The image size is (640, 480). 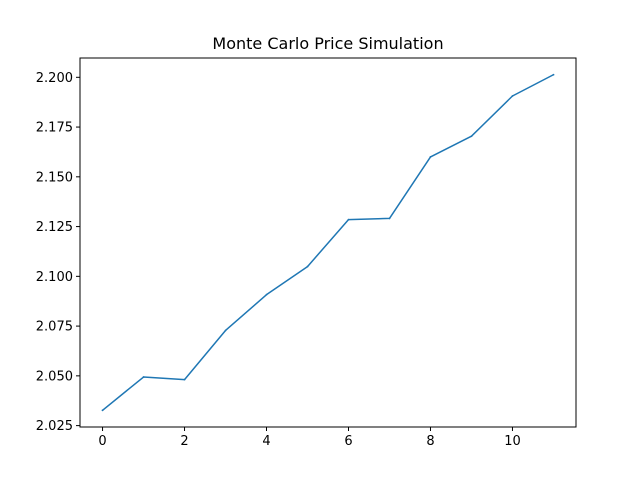 I want to click on chart-title: Monte Carlo Price Simulation, so click(x=327, y=43).